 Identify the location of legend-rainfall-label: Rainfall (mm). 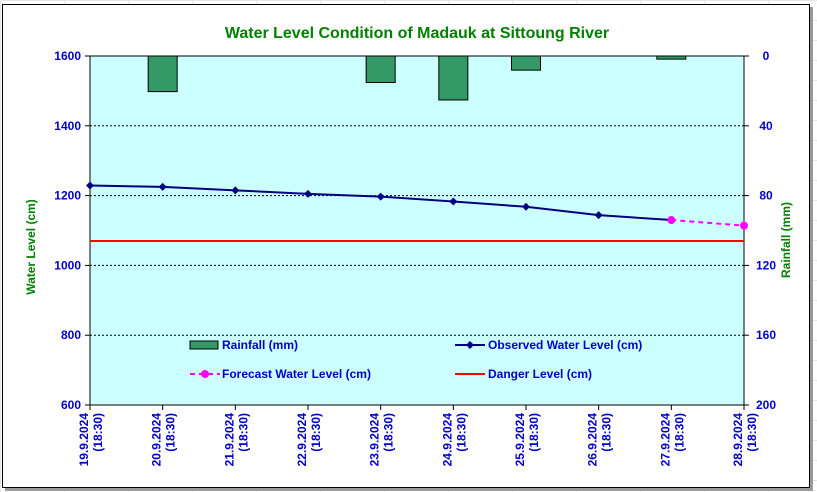
(260, 345).